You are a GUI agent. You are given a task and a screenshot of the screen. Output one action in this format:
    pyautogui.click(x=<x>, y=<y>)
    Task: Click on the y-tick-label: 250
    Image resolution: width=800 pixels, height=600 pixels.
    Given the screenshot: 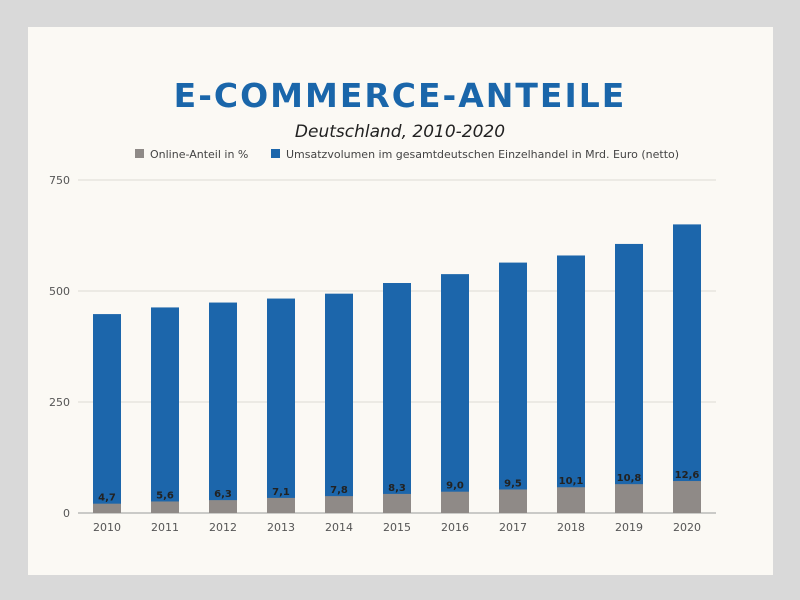 What is the action you would take?
    pyautogui.click(x=59, y=402)
    